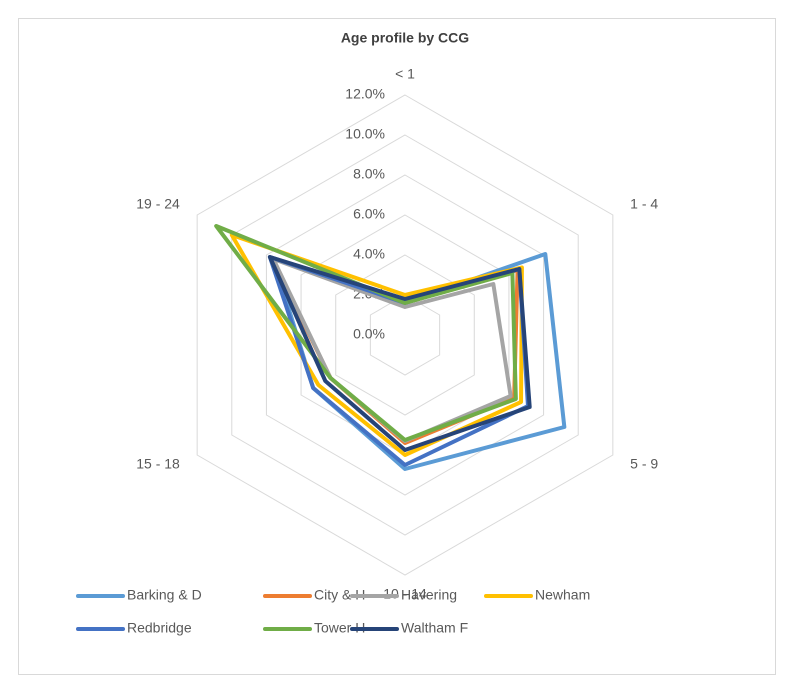 The width and height of the screenshot is (795, 693). What do you see at coordinates (405, 74) in the screenshot?
I see `category-label: < 1` at bounding box center [405, 74].